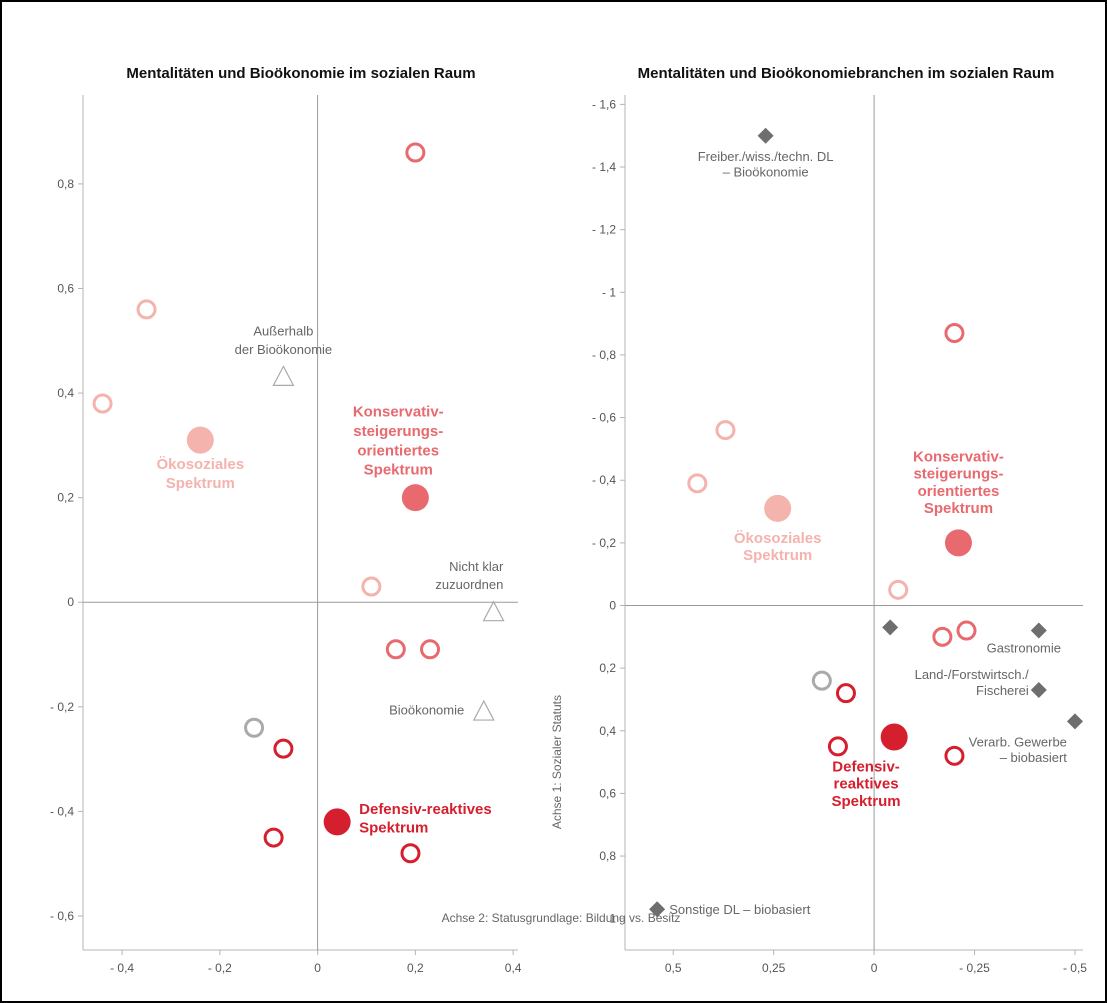 The height and width of the screenshot is (1003, 1107). I want to click on x-tick-label: - 0,25, so click(974, 968).